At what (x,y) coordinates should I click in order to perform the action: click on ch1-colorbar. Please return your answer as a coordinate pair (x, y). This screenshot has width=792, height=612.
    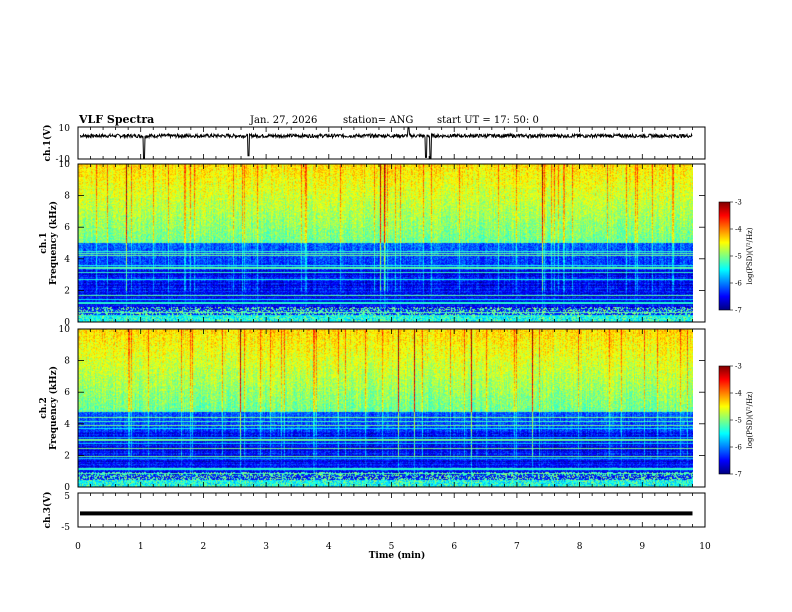
    Looking at the image, I should click on (724, 256).